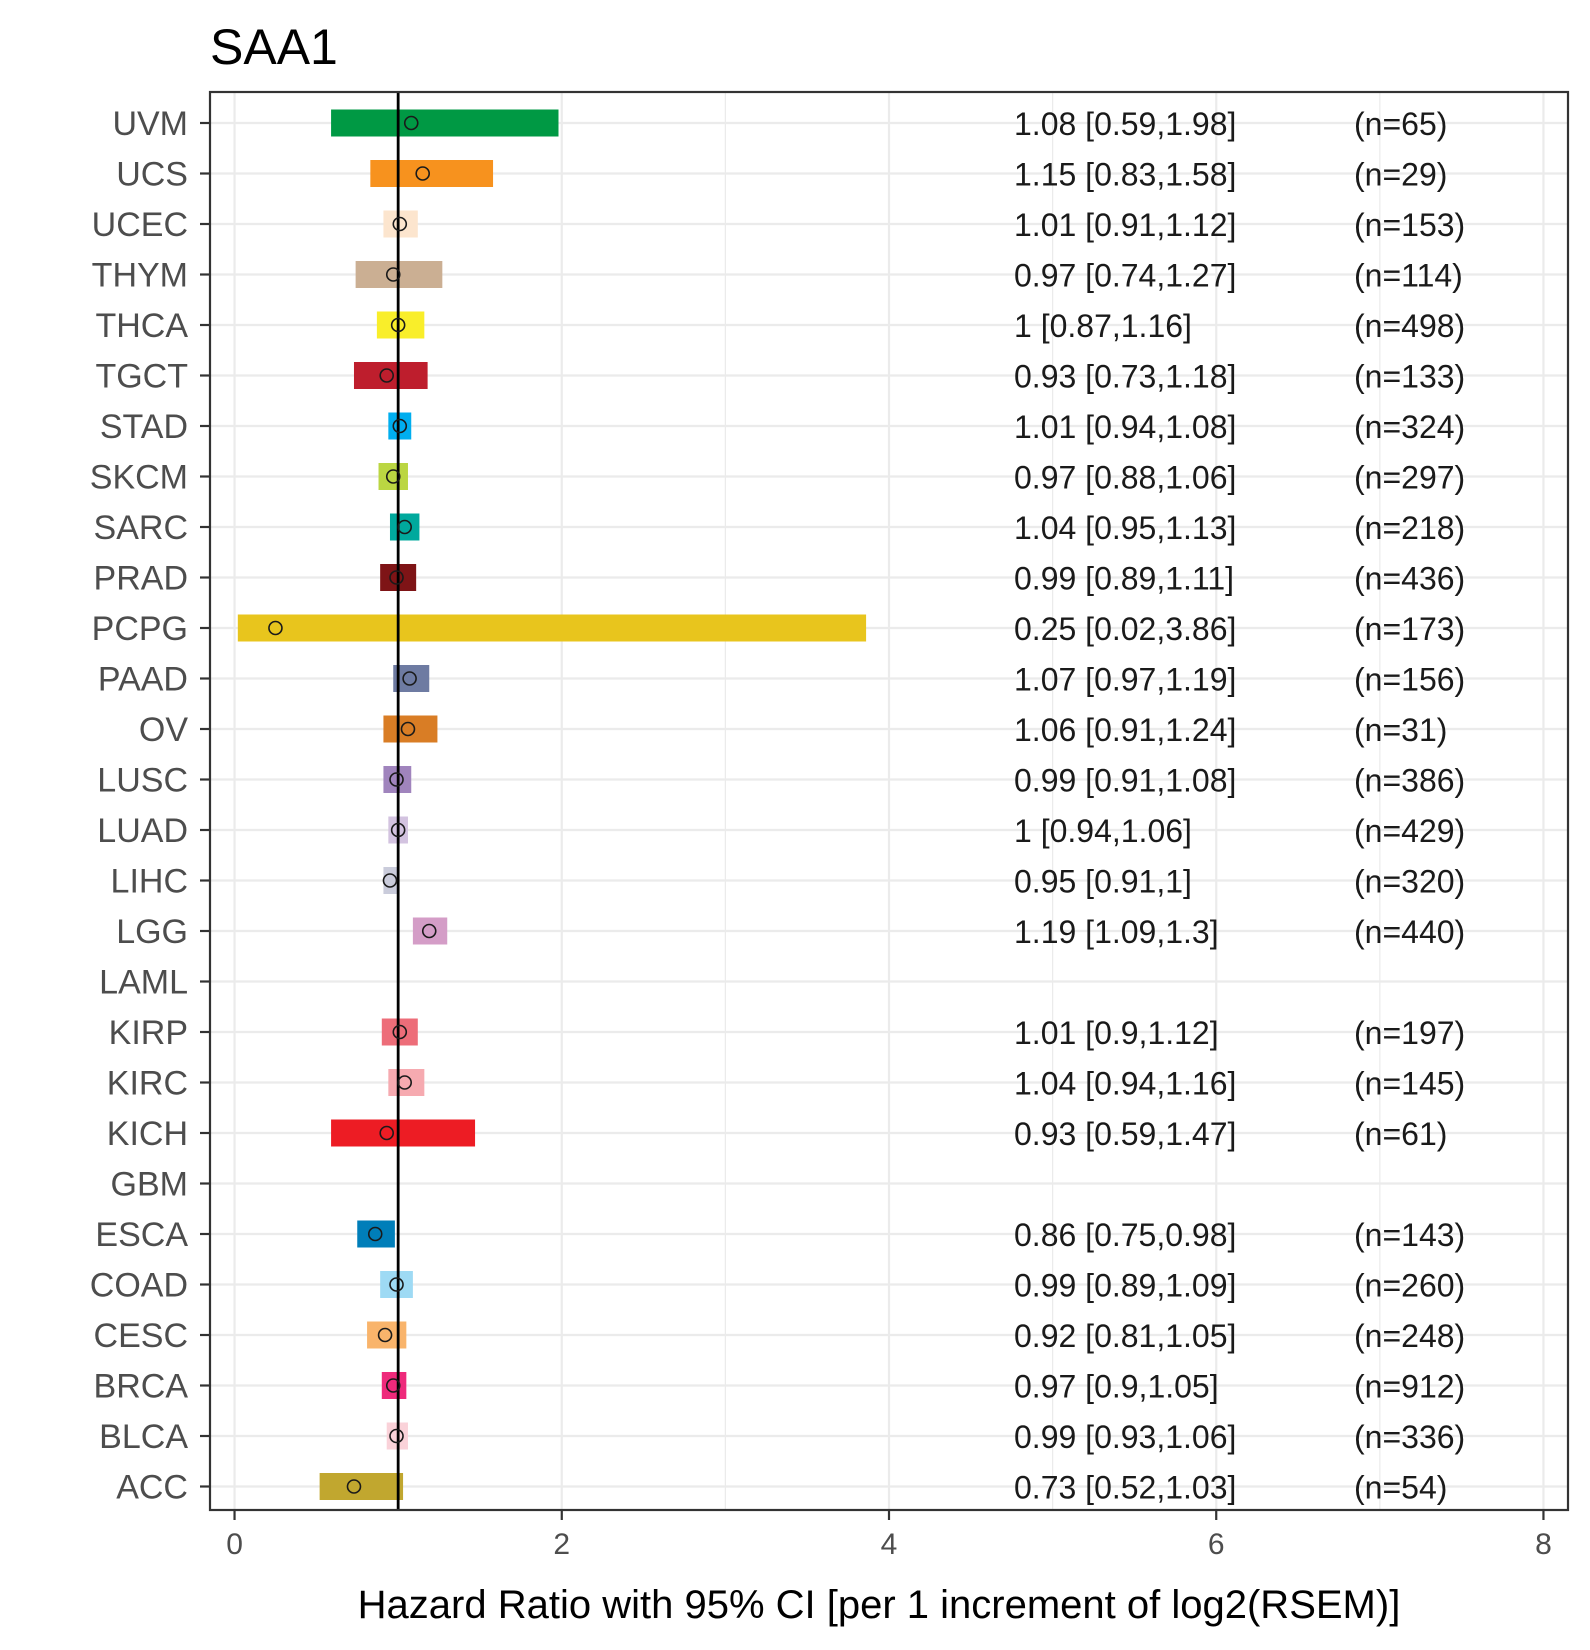 This screenshot has height=1650, width=1590. Describe the element at coordinates (1125, 1286) in the screenshot. I see `hr-ci-text-coad: 0.99 [0.89,1.09]` at that location.